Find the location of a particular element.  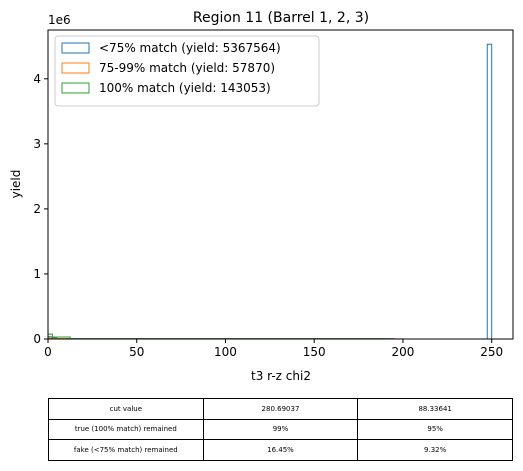

table-row-label: cut value is located at coordinates (126, 409).